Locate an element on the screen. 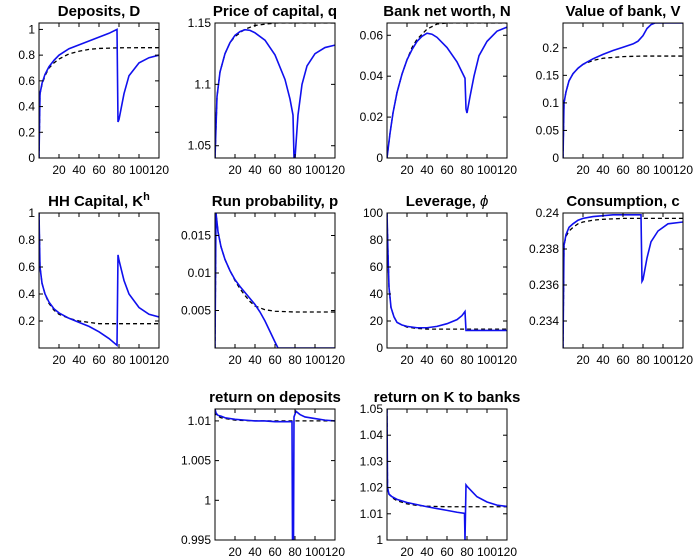 The height and width of the screenshot is (560, 693). subplot-title: Deposits, D is located at coordinates (99, 11).